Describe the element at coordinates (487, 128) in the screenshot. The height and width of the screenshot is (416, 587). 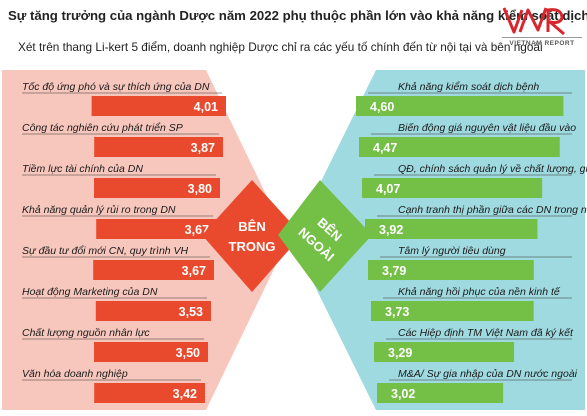
I see `external-factor-label: Biến động giá nguyên vật liệu đầu vào` at that location.